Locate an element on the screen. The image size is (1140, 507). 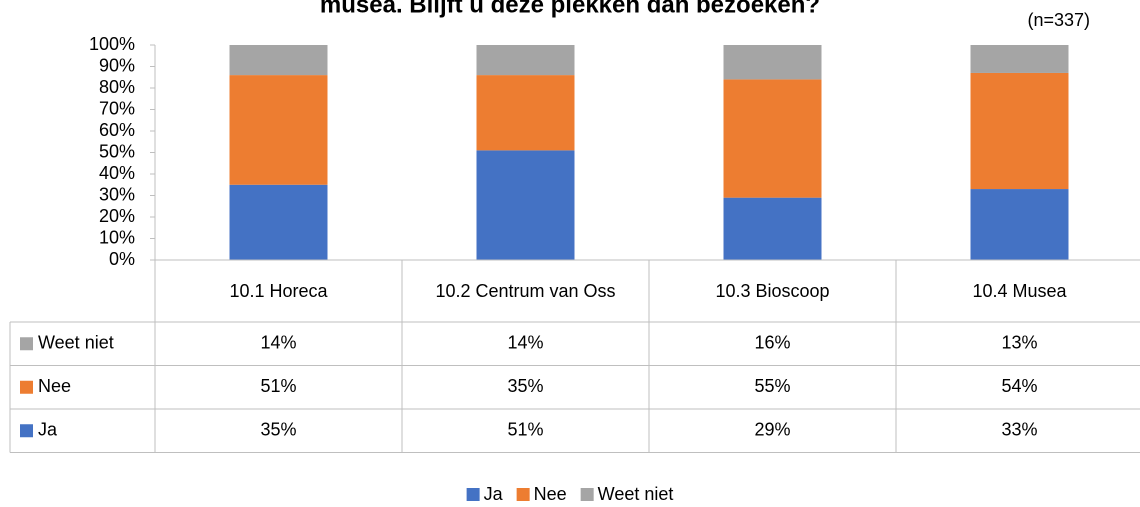
y-tick-label: 90% is located at coordinates (117, 65).